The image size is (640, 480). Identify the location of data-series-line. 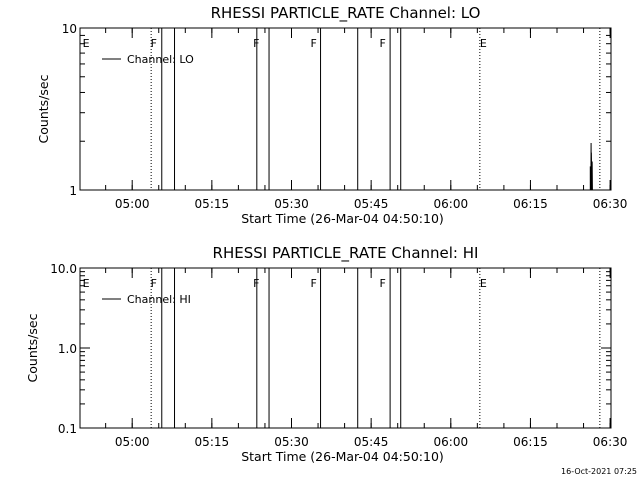
(591, 167).